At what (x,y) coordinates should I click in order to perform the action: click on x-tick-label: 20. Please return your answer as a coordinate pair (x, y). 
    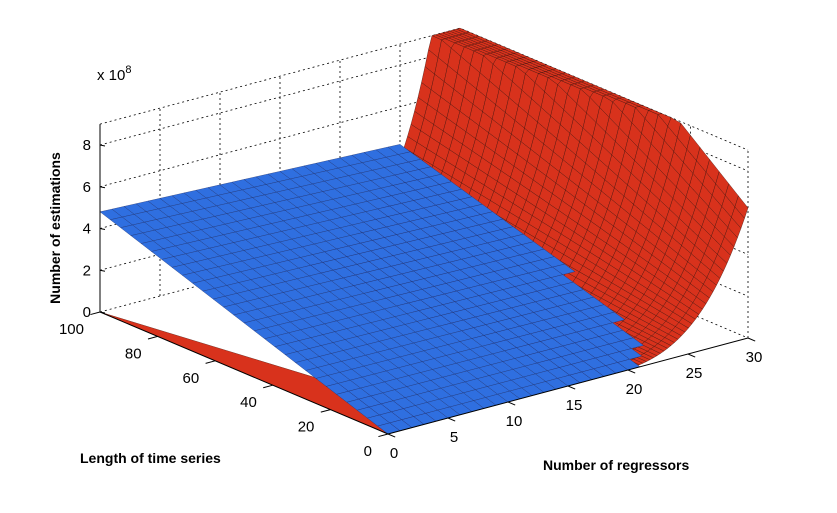
    Looking at the image, I should click on (634, 389).